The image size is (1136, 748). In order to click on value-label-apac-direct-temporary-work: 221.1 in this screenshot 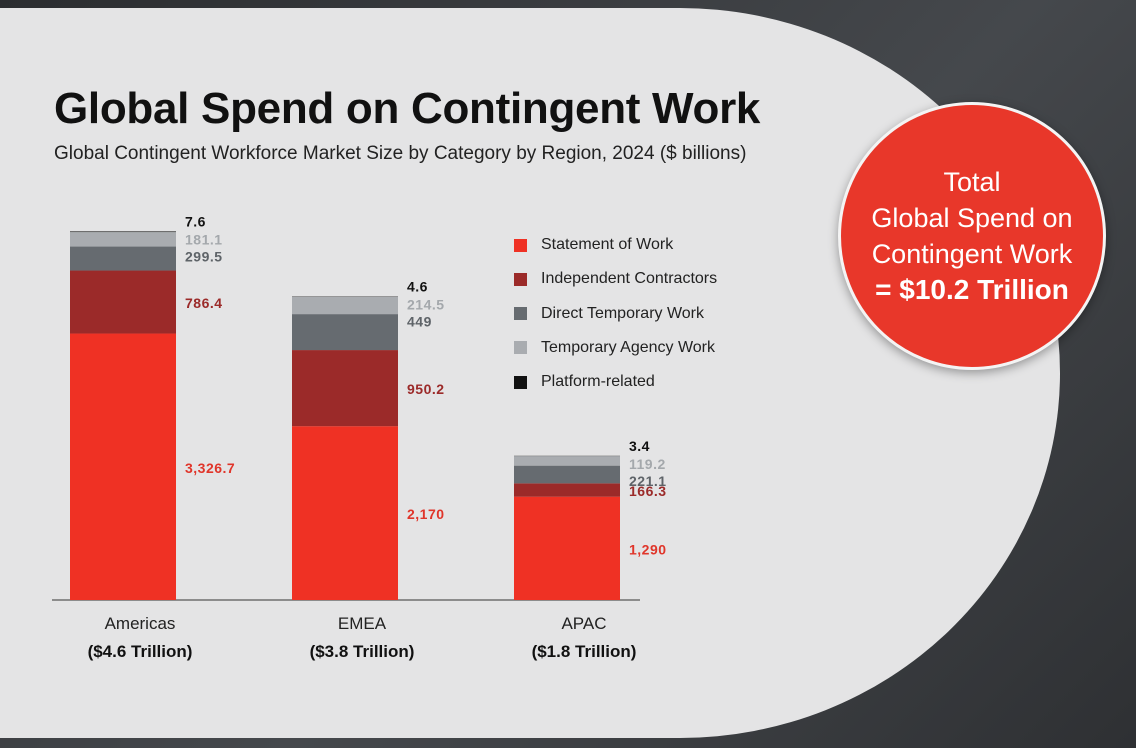, I will do `click(648, 481)`.